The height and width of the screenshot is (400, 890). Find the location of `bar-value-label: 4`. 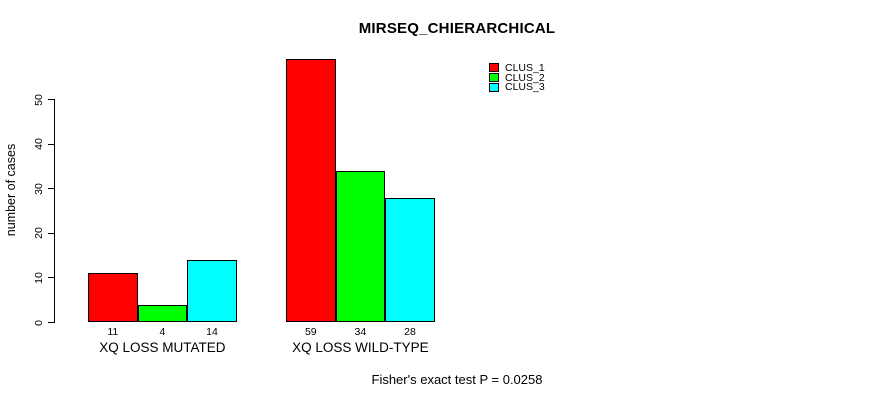

bar-value-label: 4 is located at coordinates (162, 331).